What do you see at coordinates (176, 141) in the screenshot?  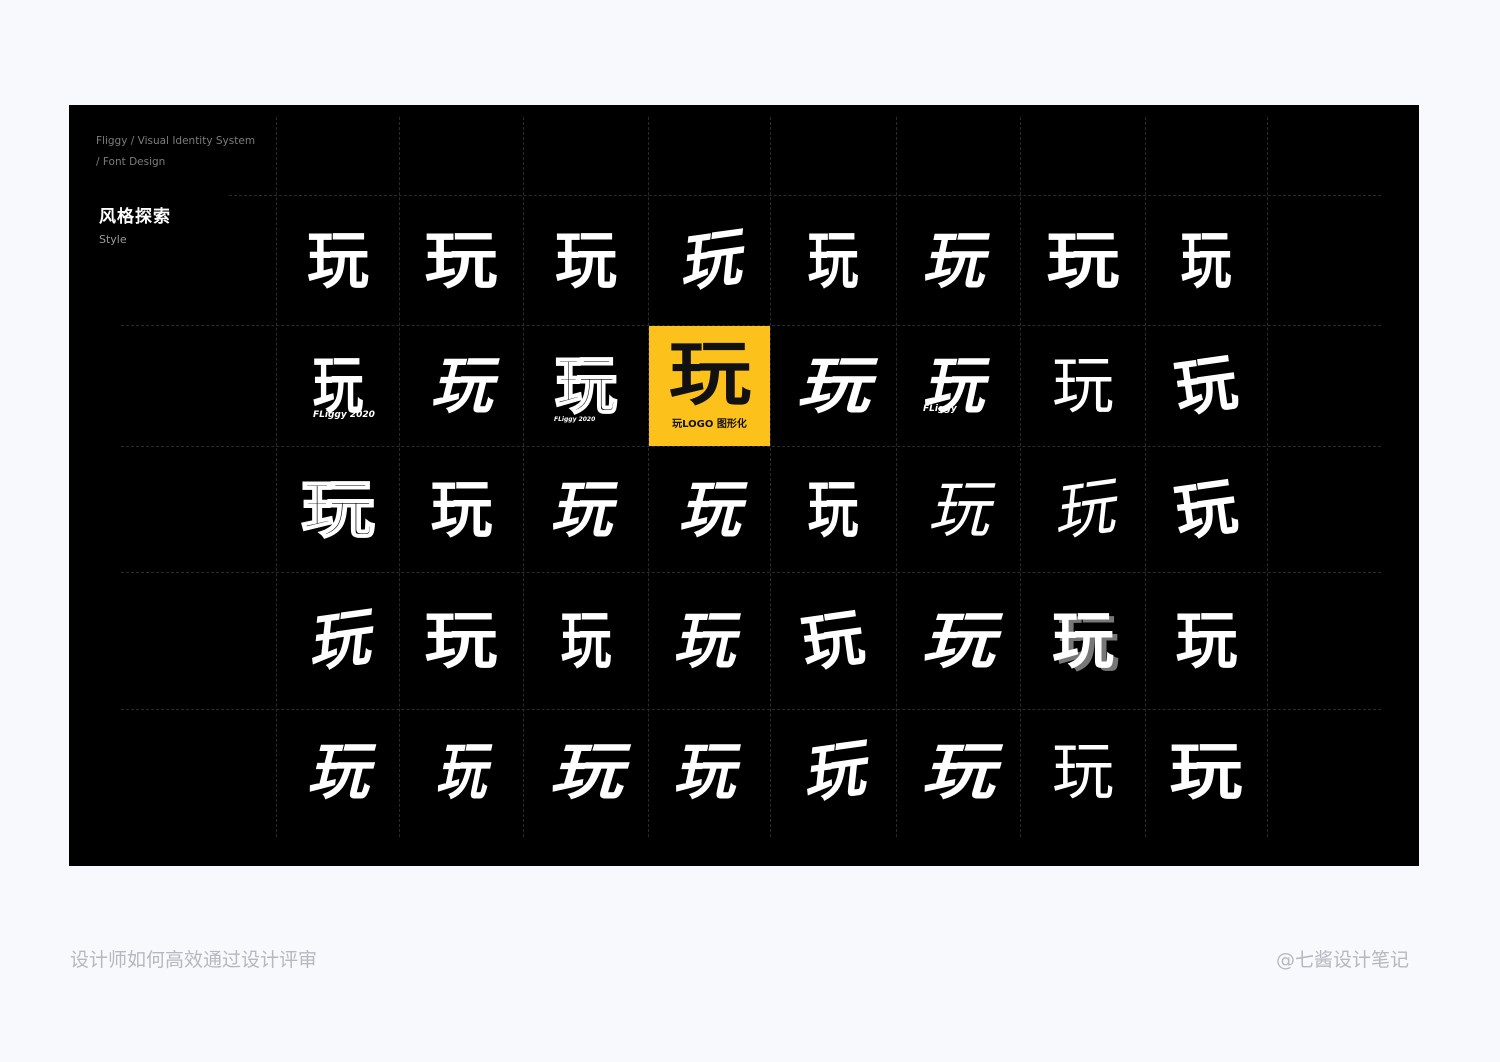 I see `project-label: Fliggy / Visual Identity System` at bounding box center [176, 141].